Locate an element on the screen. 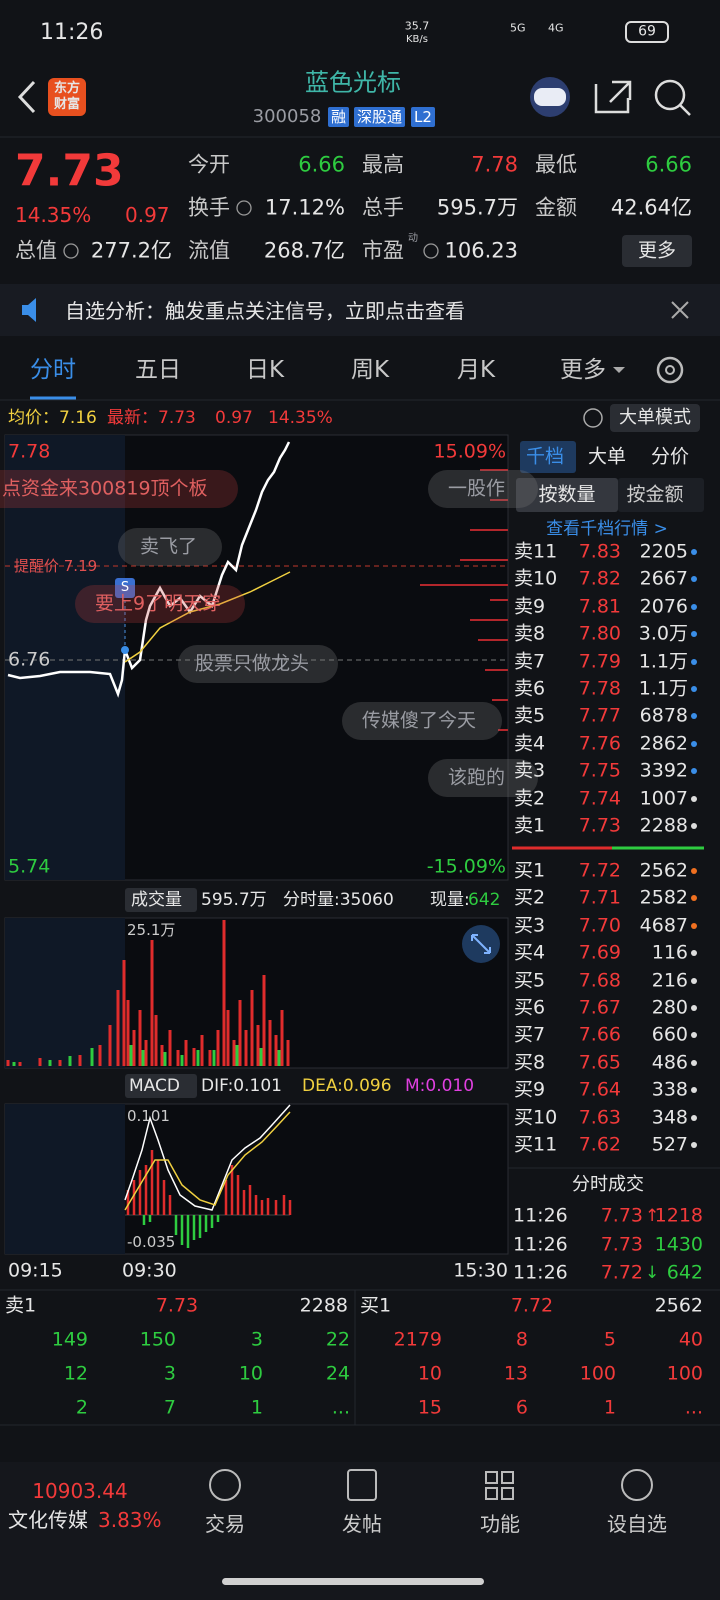 This screenshot has height=1600, width=720. tab: 分时 is located at coordinates (53, 370).